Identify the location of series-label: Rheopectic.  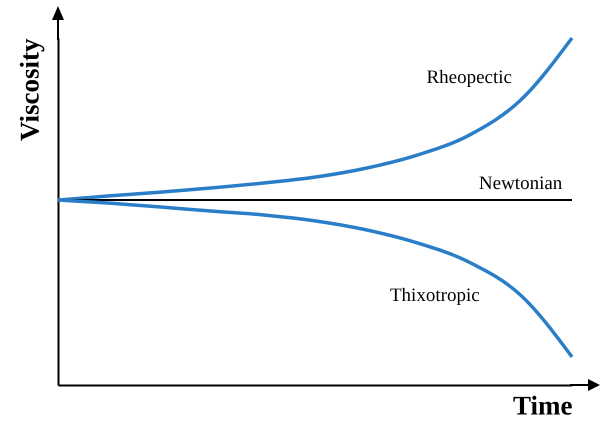
(469, 77).